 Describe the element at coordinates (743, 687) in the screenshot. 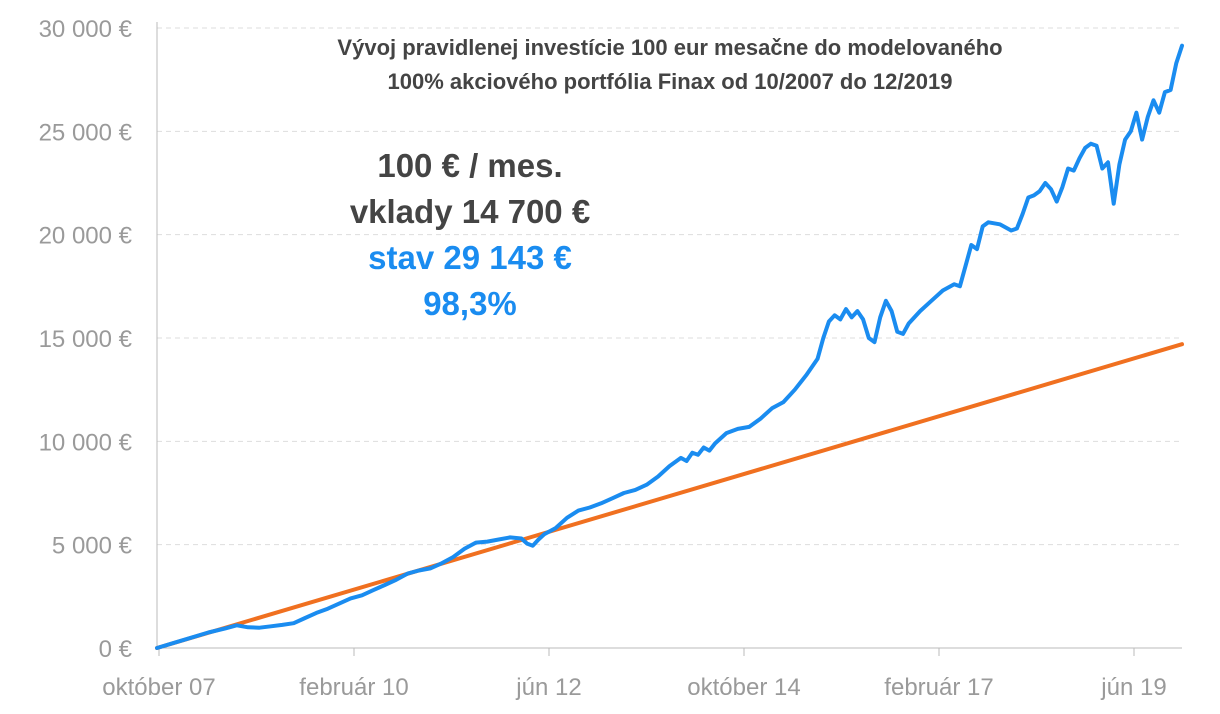

I see `x-tick-label: október 14` at that location.